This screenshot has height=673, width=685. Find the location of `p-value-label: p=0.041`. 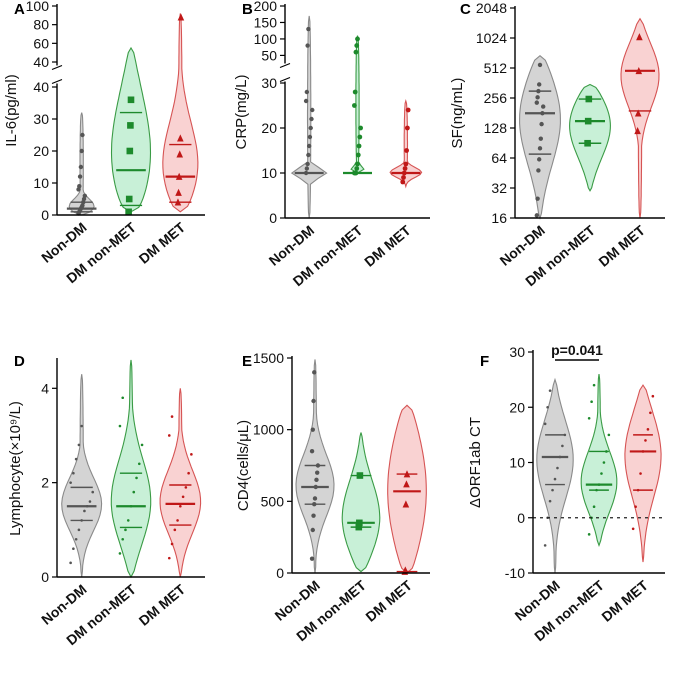

p-value-label: p=0.041 is located at coordinates (577, 350).